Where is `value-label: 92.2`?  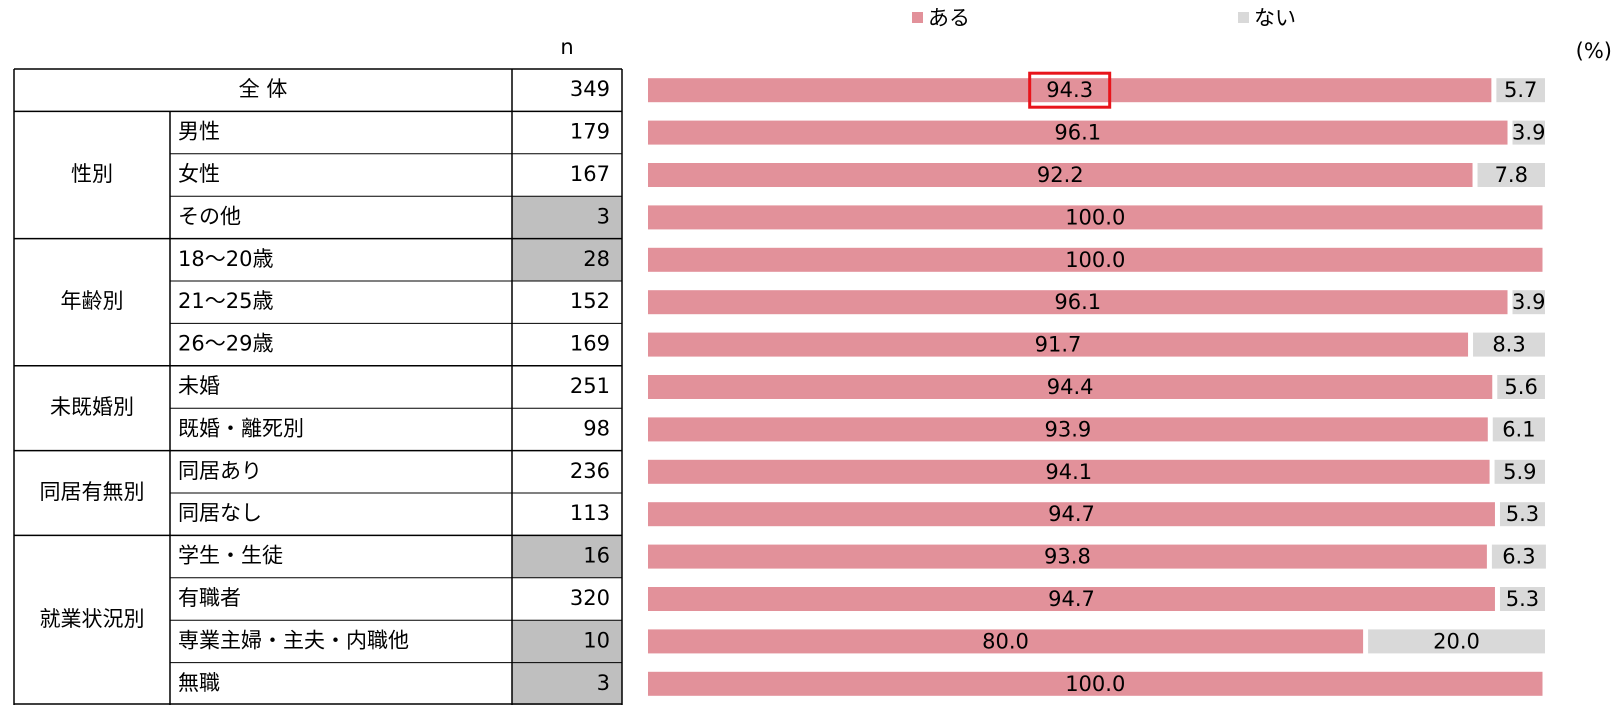 value-label: 92.2 is located at coordinates (1060, 175).